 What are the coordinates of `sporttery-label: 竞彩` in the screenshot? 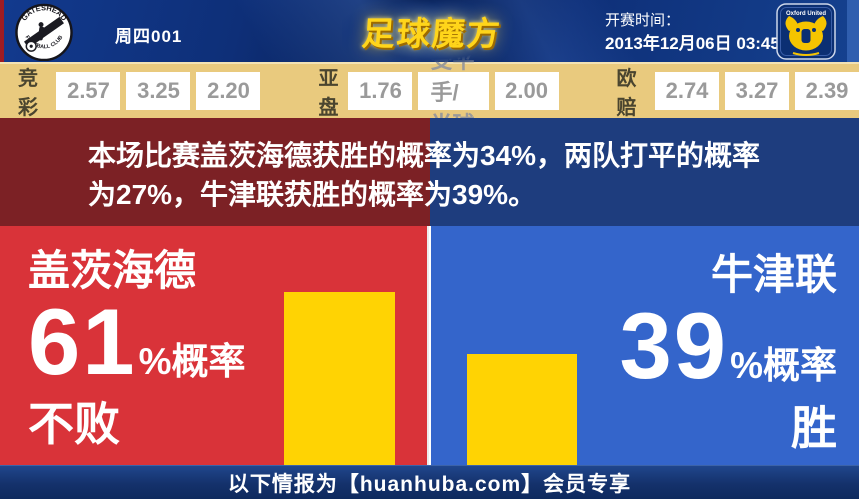 It's located at (28, 93).